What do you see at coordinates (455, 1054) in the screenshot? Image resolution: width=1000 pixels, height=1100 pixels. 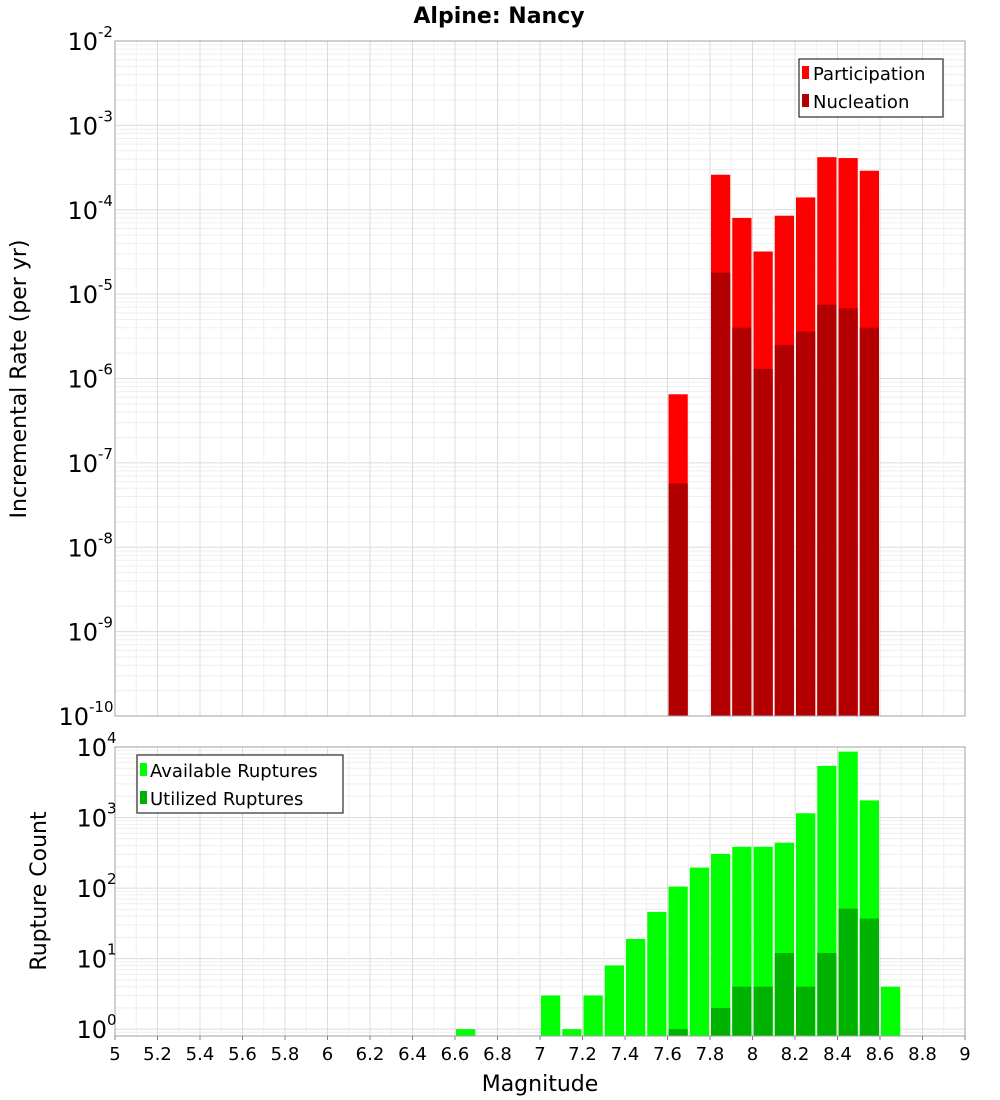 I see `x-tick-label: 6.6` at bounding box center [455, 1054].